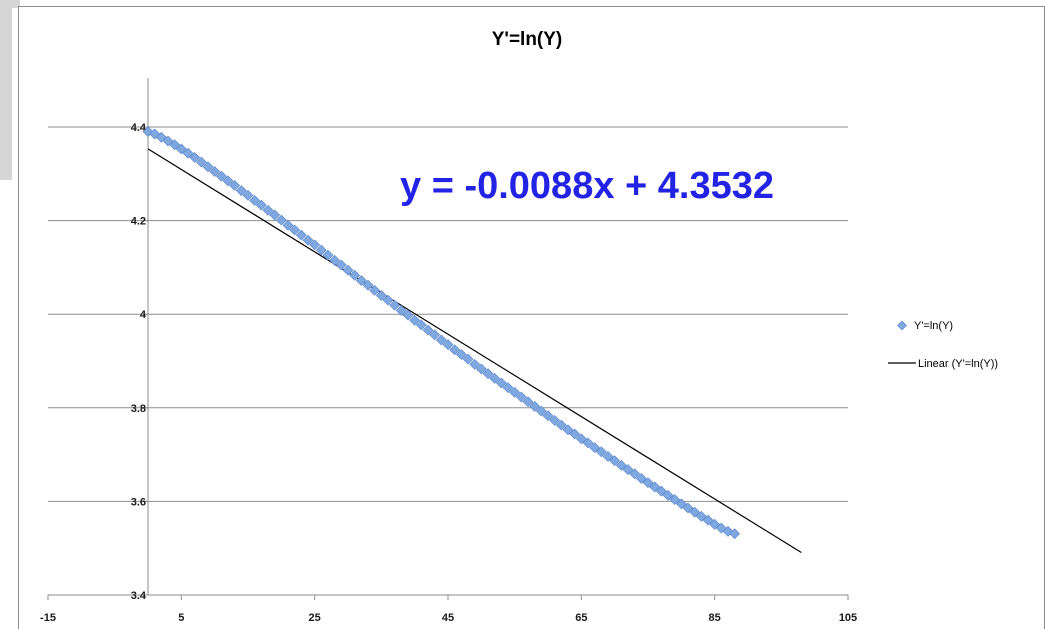 The height and width of the screenshot is (629, 1045). I want to click on y-tick-label: 4, so click(143, 315).